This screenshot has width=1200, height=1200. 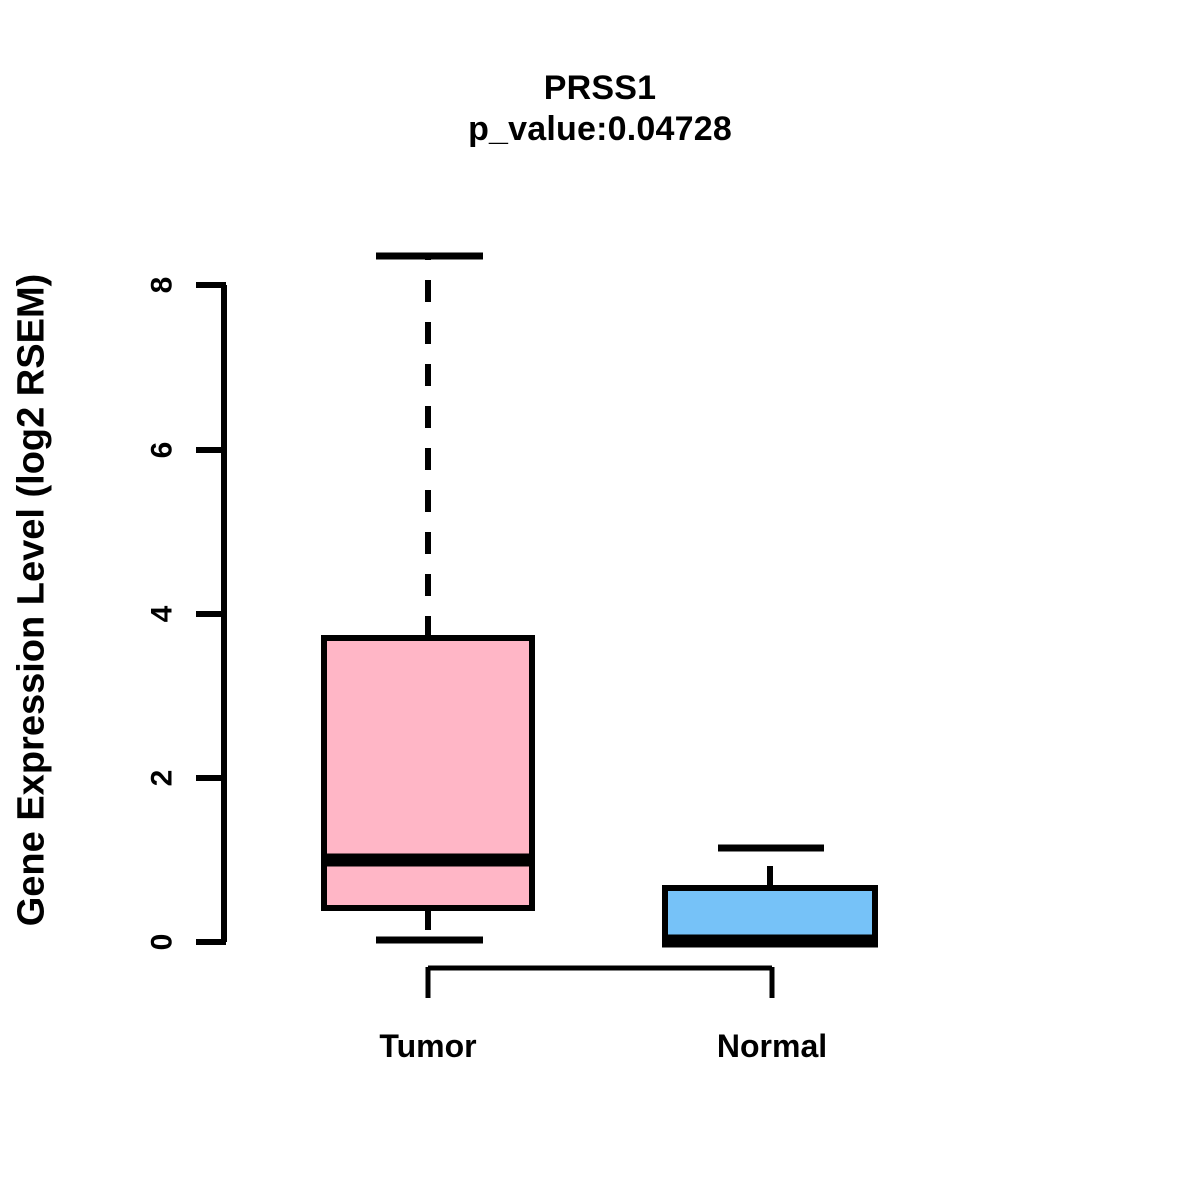 I want to click on y-tick-label-4: 4, so click(x=162, y=613).